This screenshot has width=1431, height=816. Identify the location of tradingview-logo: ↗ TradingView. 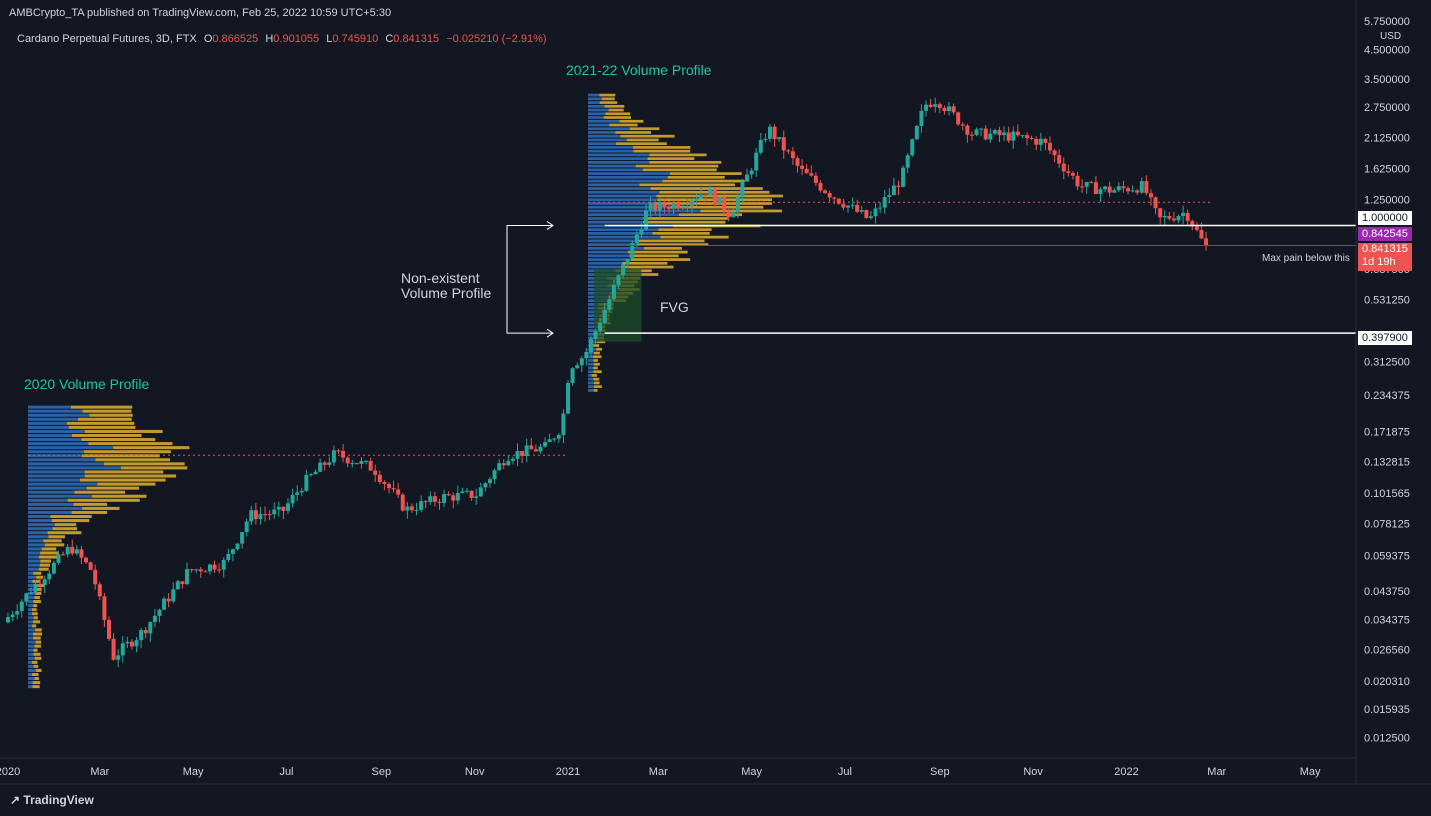
(52, 800).